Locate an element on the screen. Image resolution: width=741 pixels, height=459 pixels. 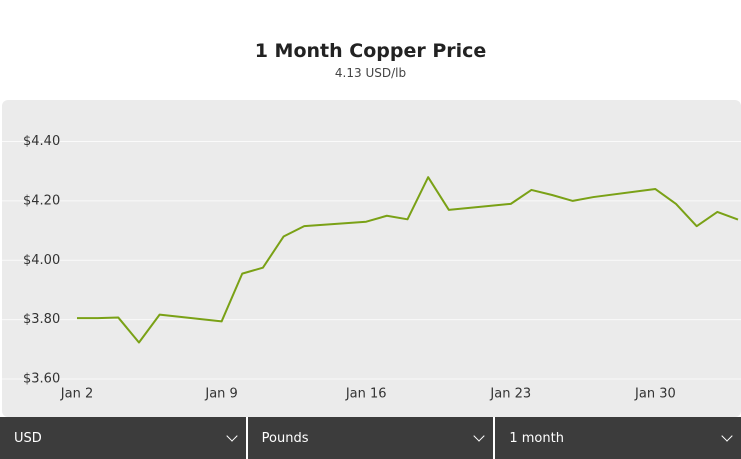
x-tick-label: Jan 30 is located at coordinates (655, 394).